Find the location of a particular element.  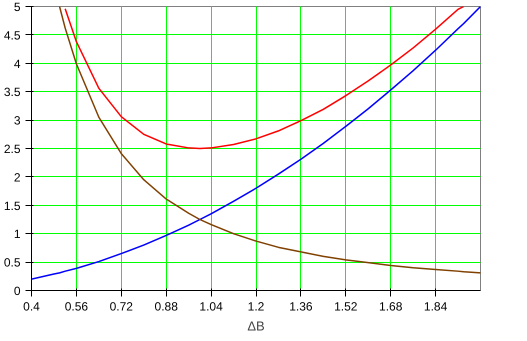

y-tick-label: 2.5 is located at coordinates (12, 149).